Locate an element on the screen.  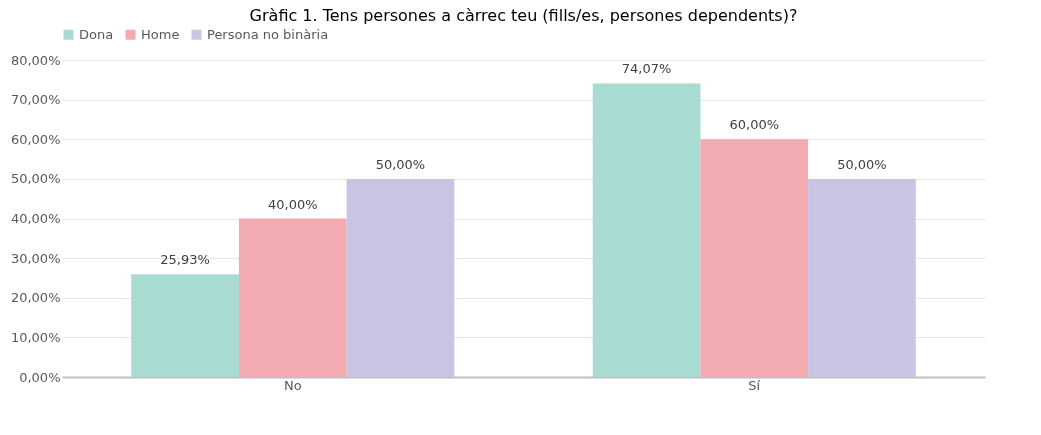
data-label: 25,93% is located at coordinates (185, 260).